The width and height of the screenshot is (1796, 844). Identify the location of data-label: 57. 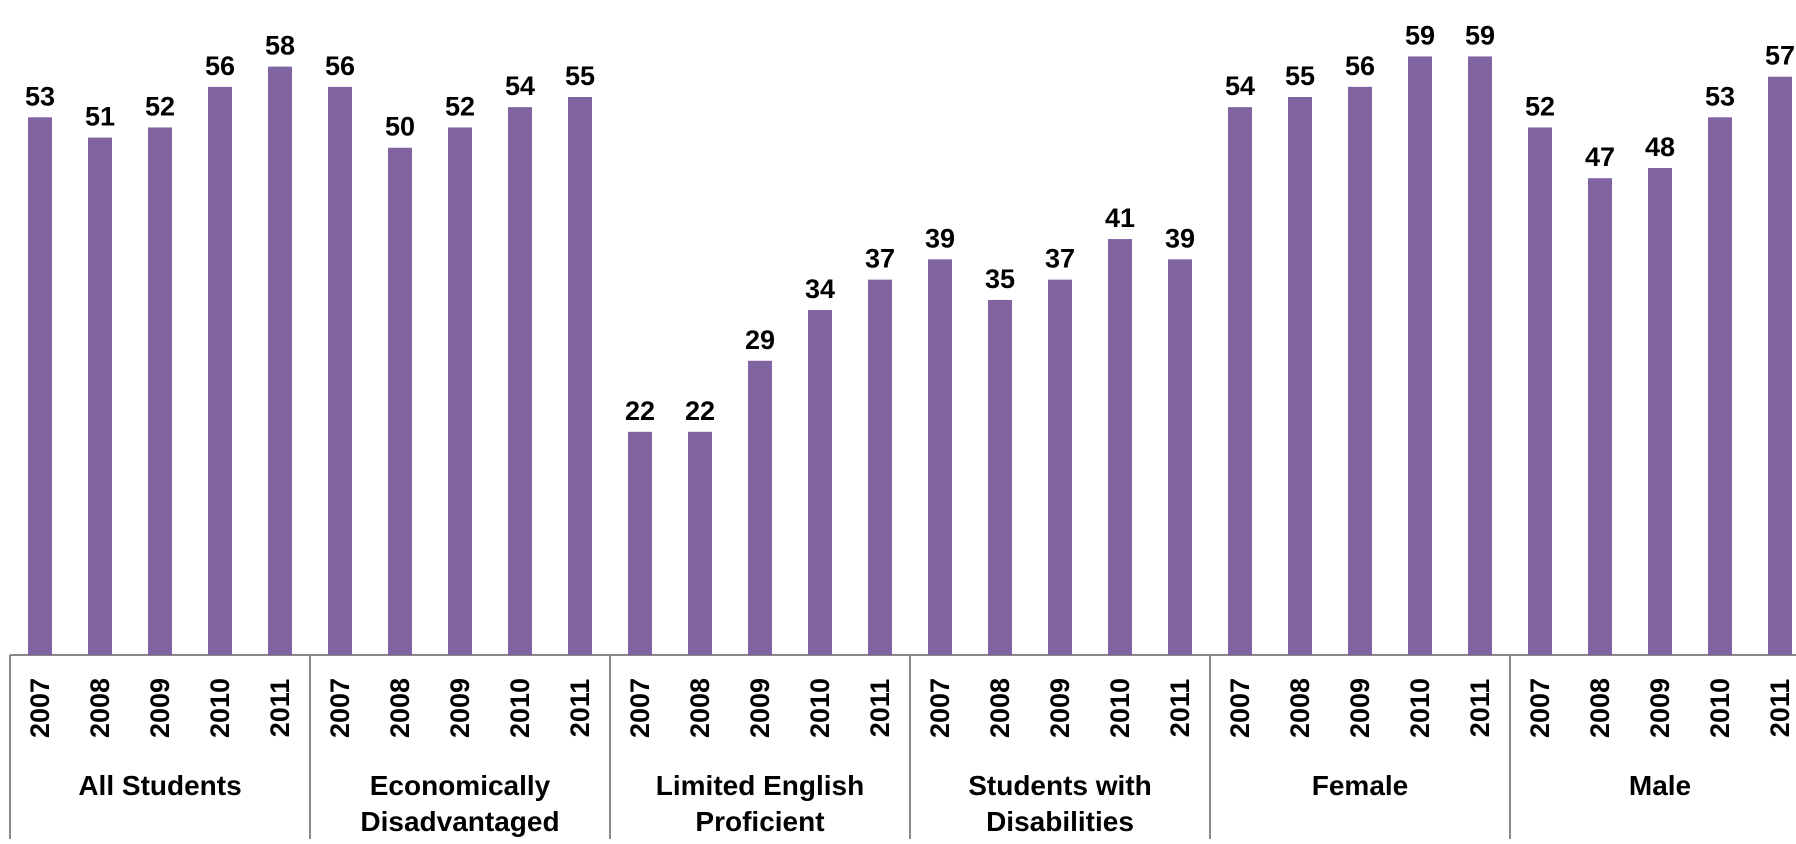
(1780, 56).